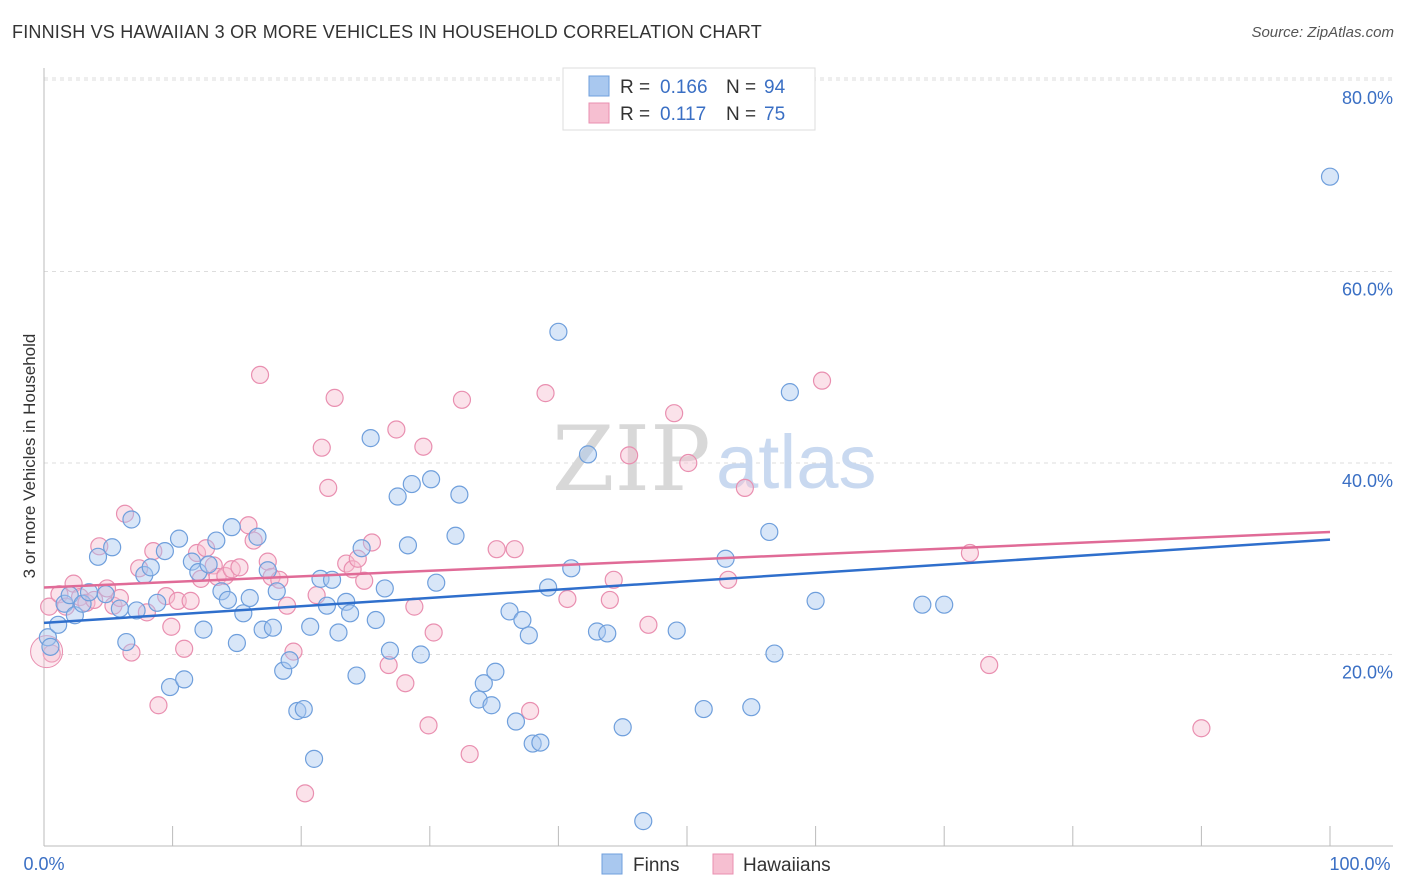 The height and width of the screenshot is (892, 1406). What do you see at coordinates (741, 87) in the screenshot?
I see `finns-n-label: N =` at bounding box center [741, 87].